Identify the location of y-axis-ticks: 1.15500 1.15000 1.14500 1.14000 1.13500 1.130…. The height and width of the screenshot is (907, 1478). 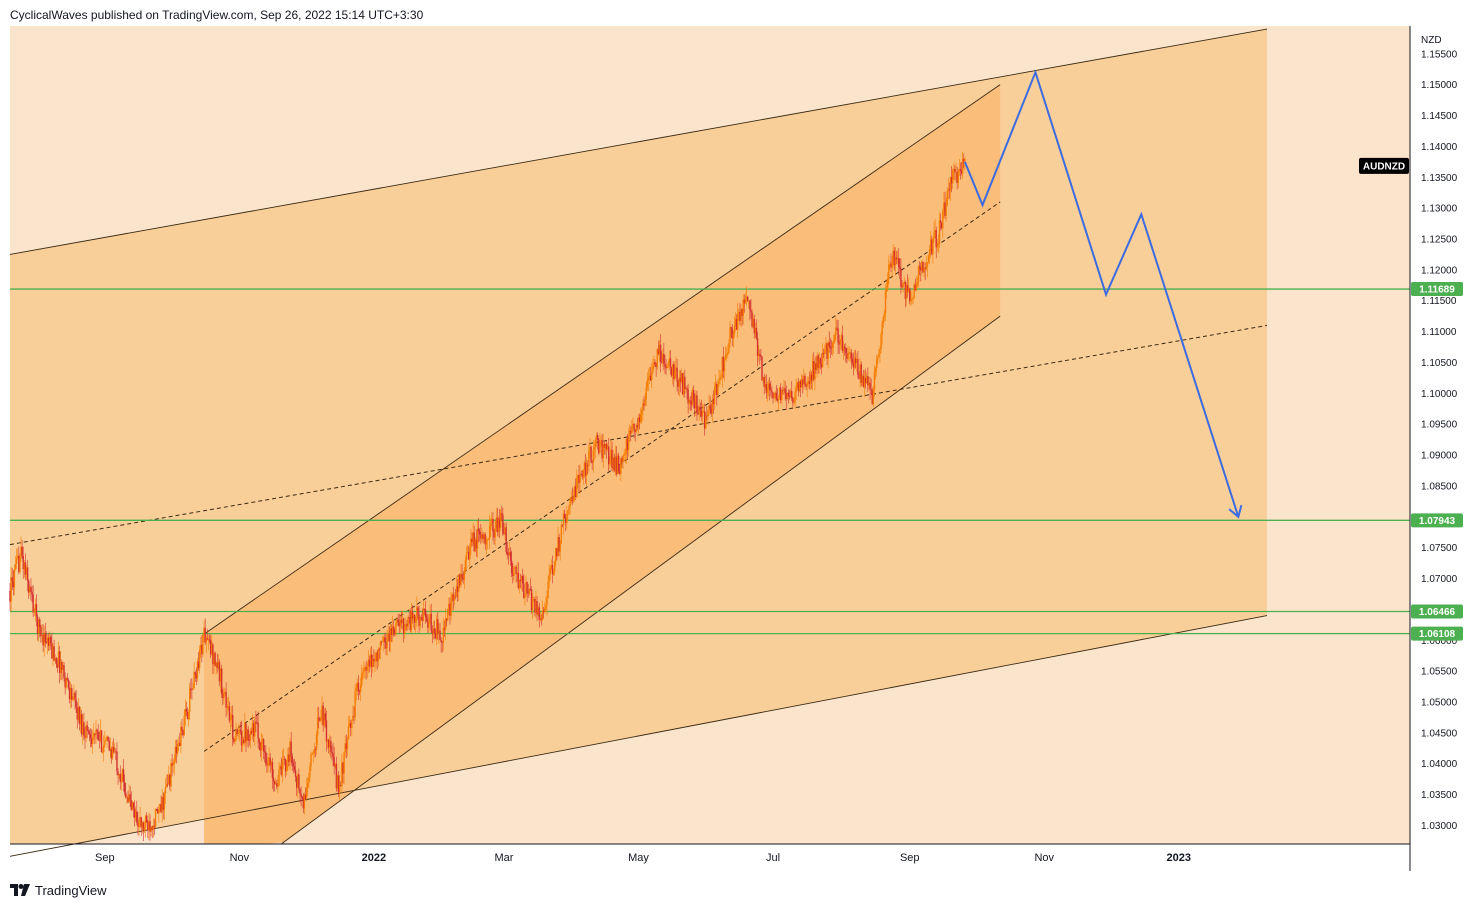
(1439, 440).